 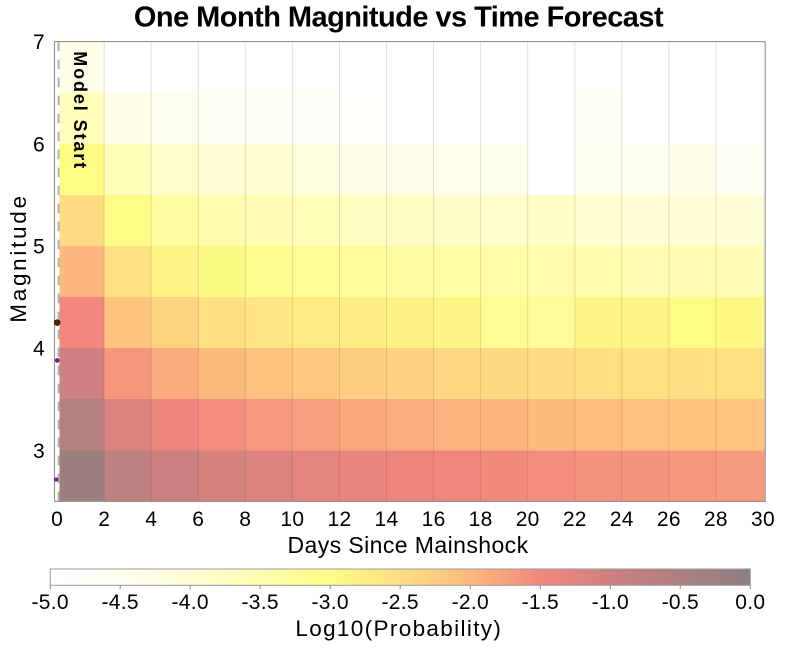 What do you see at coordinates (622, 519) in the screenshot?
I see `svg-text: 24` at bounding box center [622, 519].